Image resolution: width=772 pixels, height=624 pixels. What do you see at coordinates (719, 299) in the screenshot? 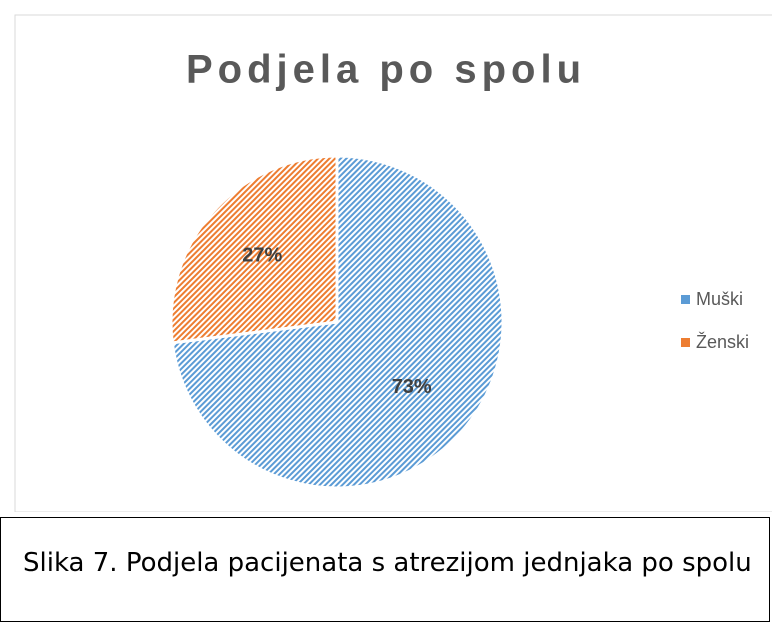
I see `legend-label: Muški` at bounding box center [719, 299].